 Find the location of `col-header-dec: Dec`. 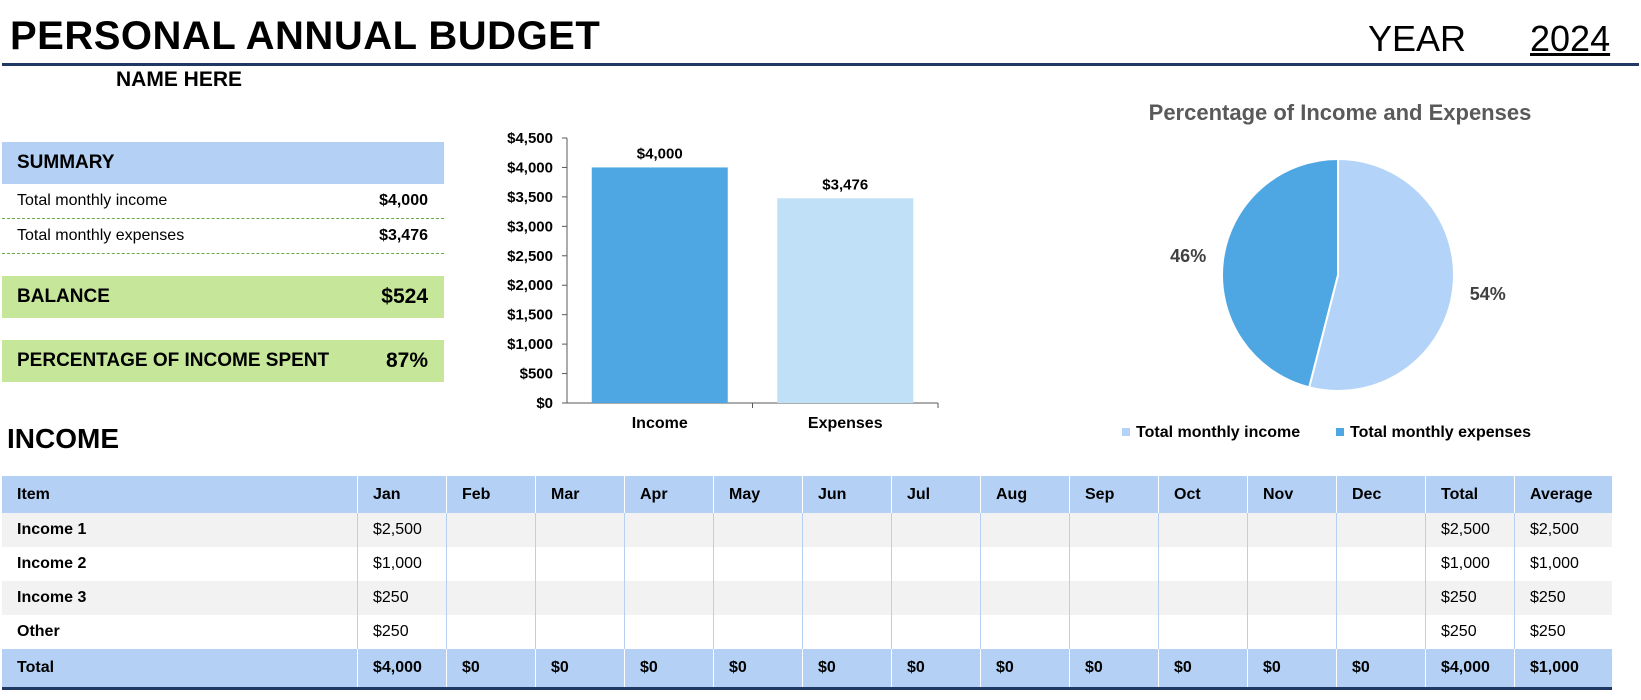

col-header-dec: Dec is located at coordinates (1381, 494).